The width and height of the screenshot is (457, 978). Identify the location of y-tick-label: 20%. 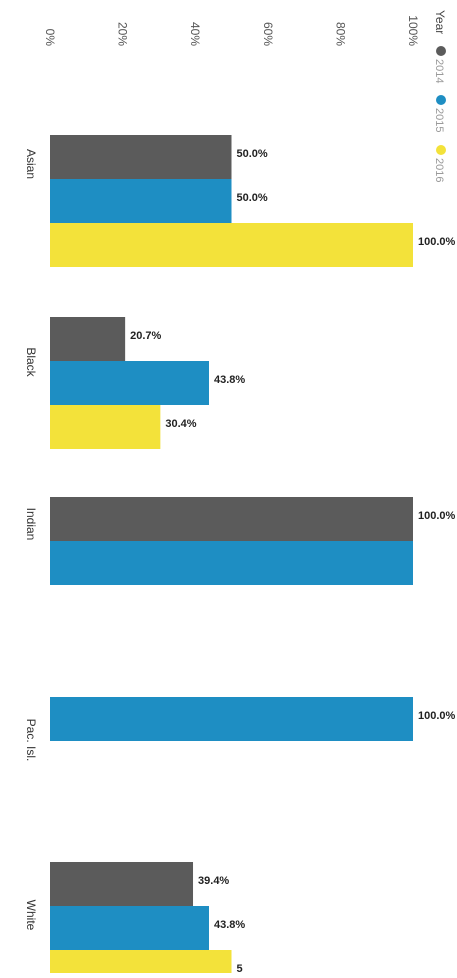
(123, 34).